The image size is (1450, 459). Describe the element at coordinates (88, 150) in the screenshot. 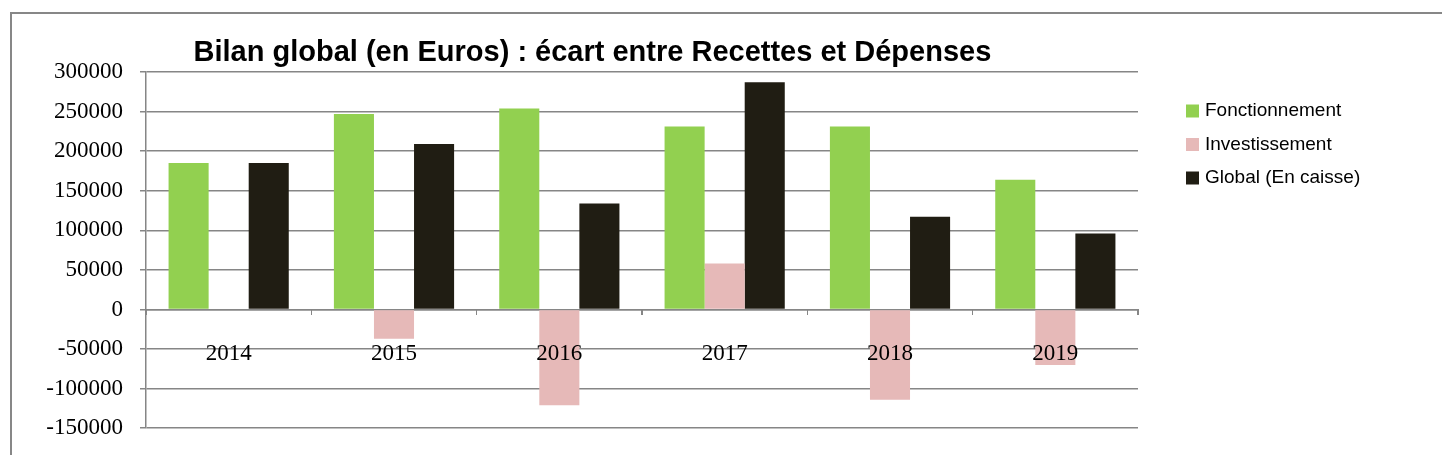

I see `y-tick-label: 200000` at that location.